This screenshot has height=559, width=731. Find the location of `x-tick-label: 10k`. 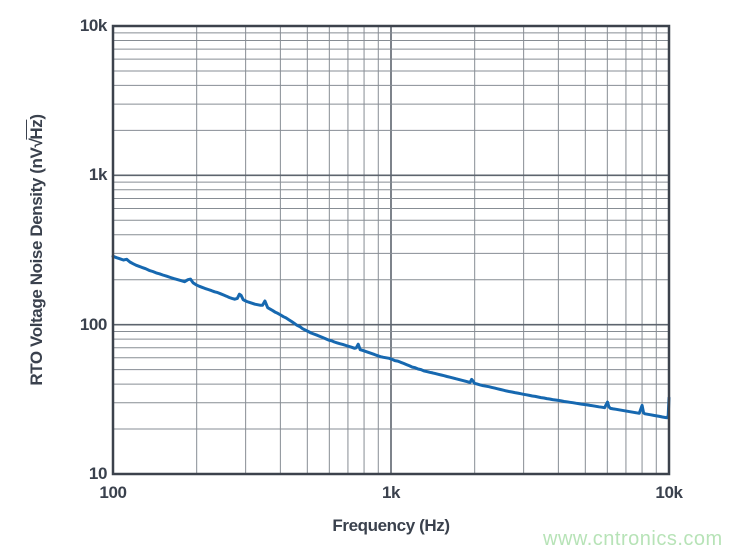

x-tick-label: 10k is located at coordinates (669, 492).